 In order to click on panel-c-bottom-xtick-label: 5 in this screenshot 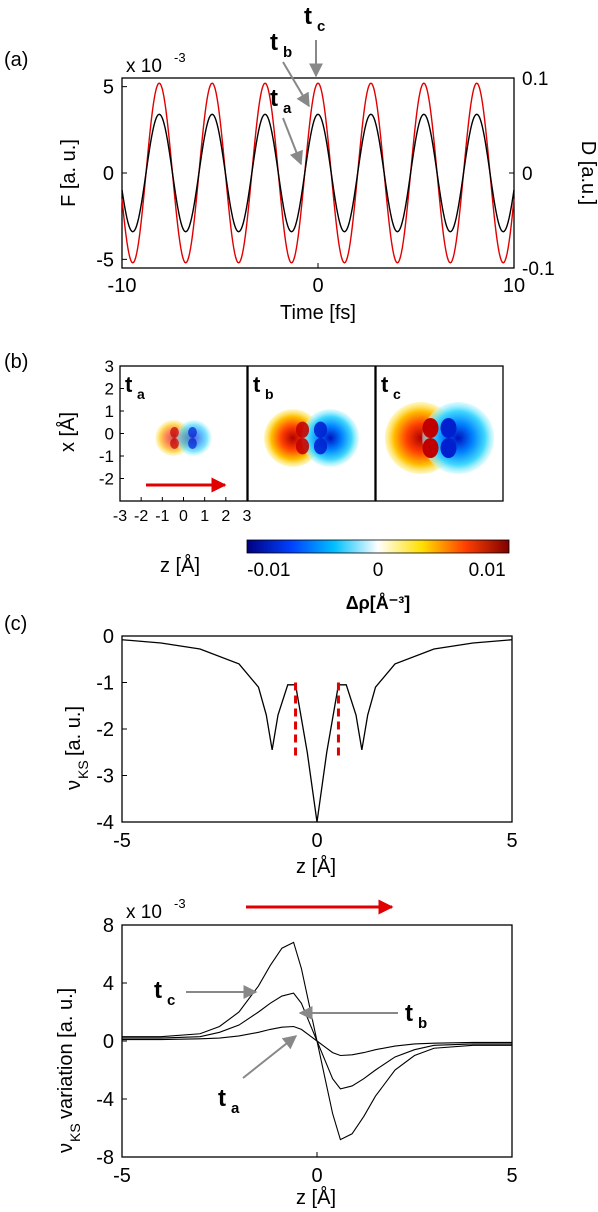, I will do `click(511, 1176)`.